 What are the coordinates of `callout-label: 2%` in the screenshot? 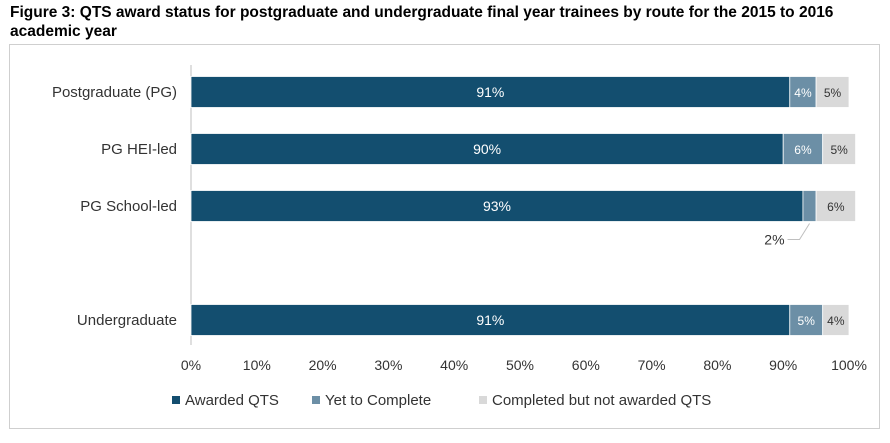 It's located at (774, 240).